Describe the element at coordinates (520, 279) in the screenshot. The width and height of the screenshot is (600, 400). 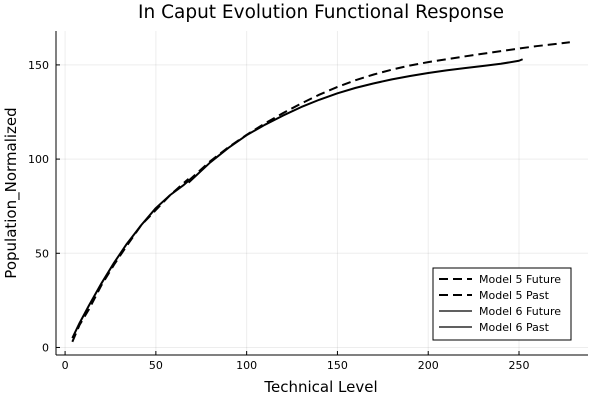
I see `legend-label: Model 5 Future` at that location.